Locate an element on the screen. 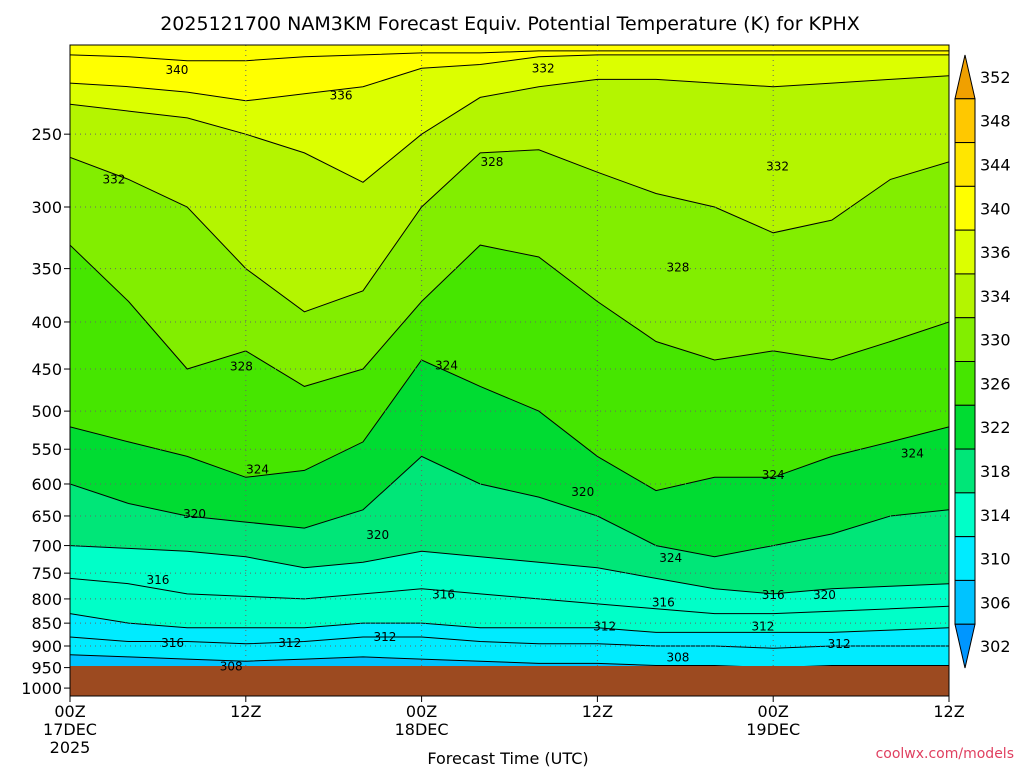 This screenshot has width=1024, height=768. colorbar-label: 310 is located at coordinates (995, 559).